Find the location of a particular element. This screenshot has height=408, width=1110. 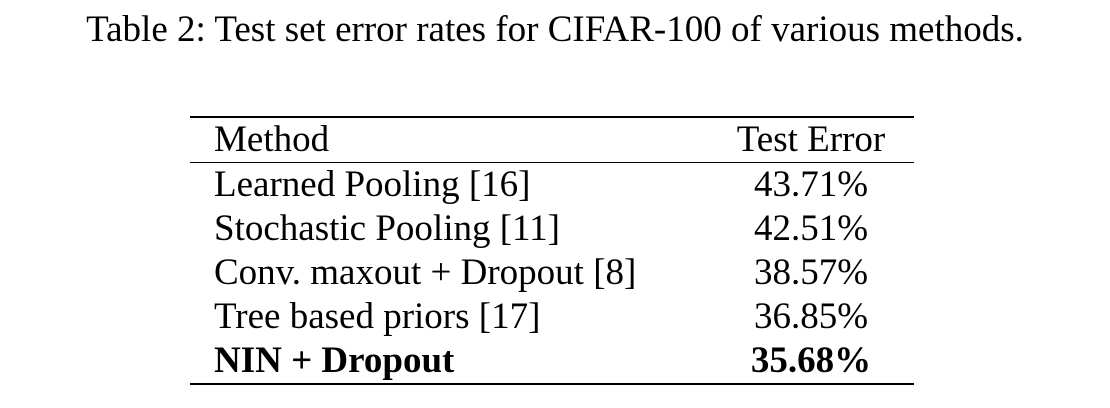

error-cell: 38.57% is located at coordinates (811, 272).